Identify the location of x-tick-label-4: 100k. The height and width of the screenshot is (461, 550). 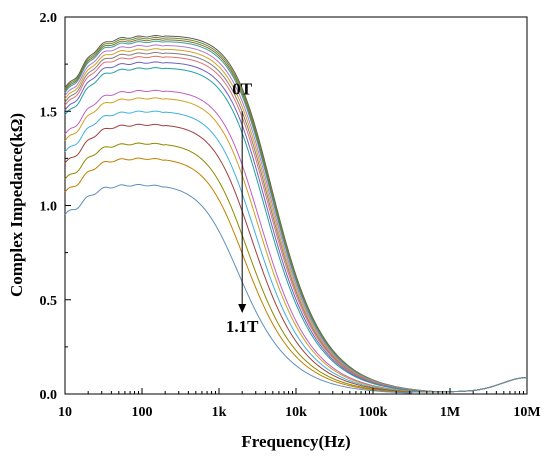
(373, 412).